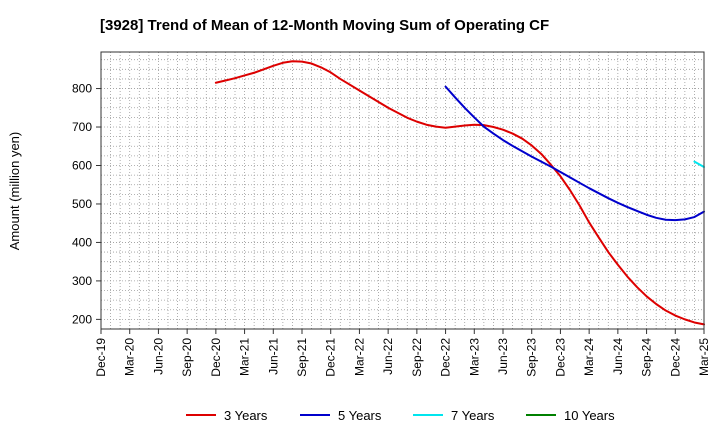 The height and width of the screenshot is (440, 720). What do you see at coordinates (302, 357) in the screenshot?
I see `x-tick-label: Sep-21` at bounding box center [302, 357].